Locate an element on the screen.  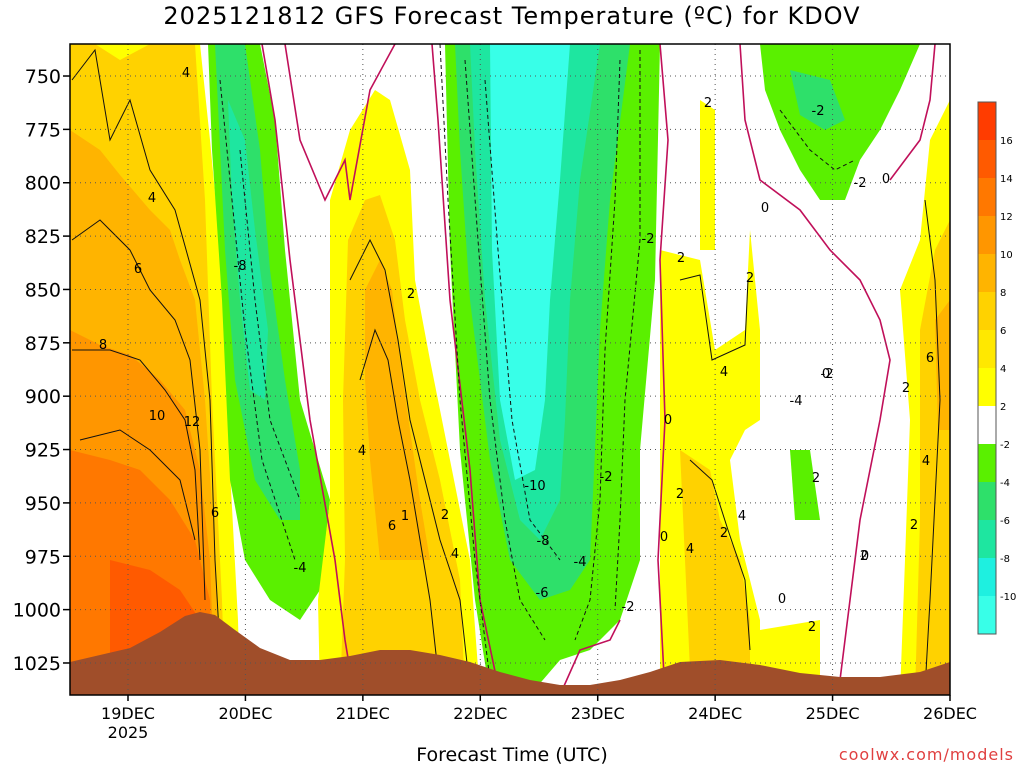
x-axis-label: Forecast Time (UTC) is located at coordinates (512, 755).